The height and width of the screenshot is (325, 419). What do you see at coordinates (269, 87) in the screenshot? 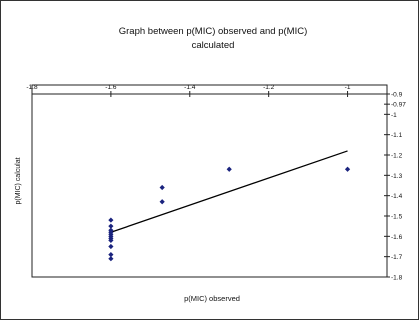
I see `x-tick-label: -1.2` at bounding box center [269, 87].